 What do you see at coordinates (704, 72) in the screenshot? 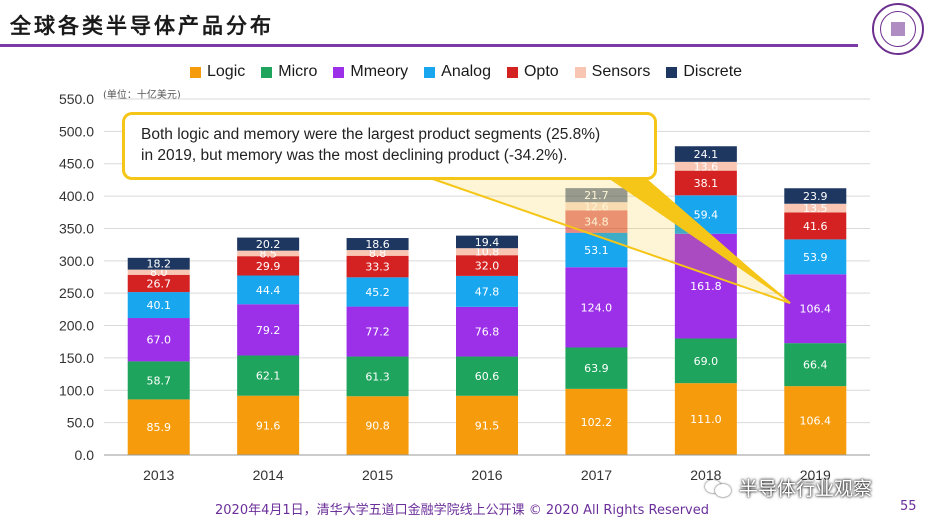
I see `legend-item-discrete: Discrete` at bounding box center [704, 72].